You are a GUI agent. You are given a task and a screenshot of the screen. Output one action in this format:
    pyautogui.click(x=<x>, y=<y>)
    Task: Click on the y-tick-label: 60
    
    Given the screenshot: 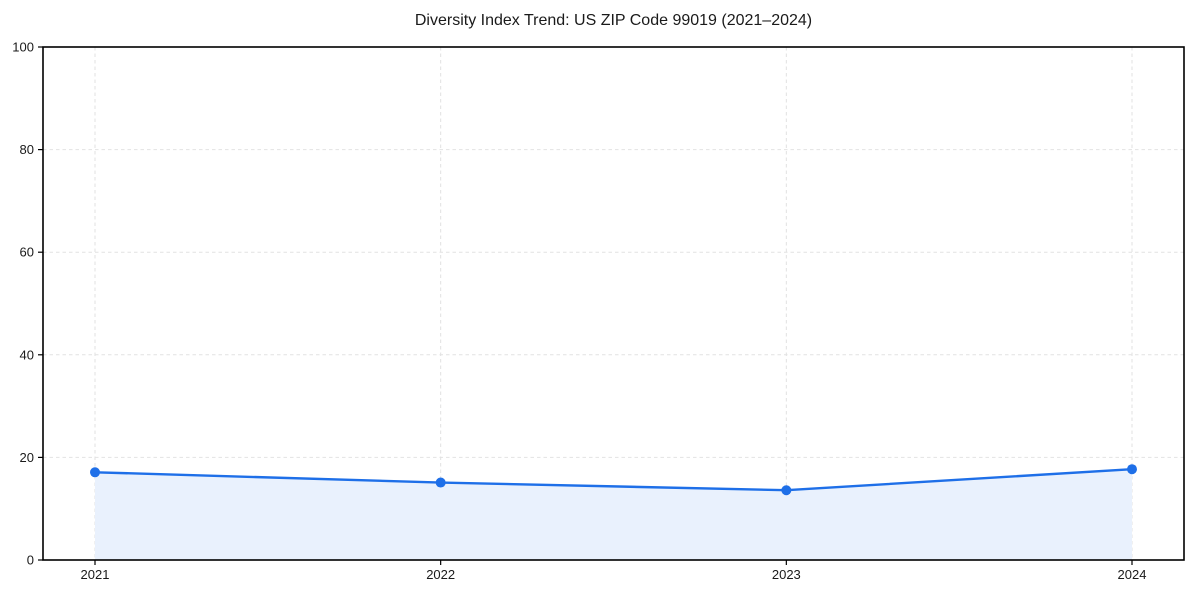 What is the action you would take?
    pyautogui.click(x=27, y=252)
    